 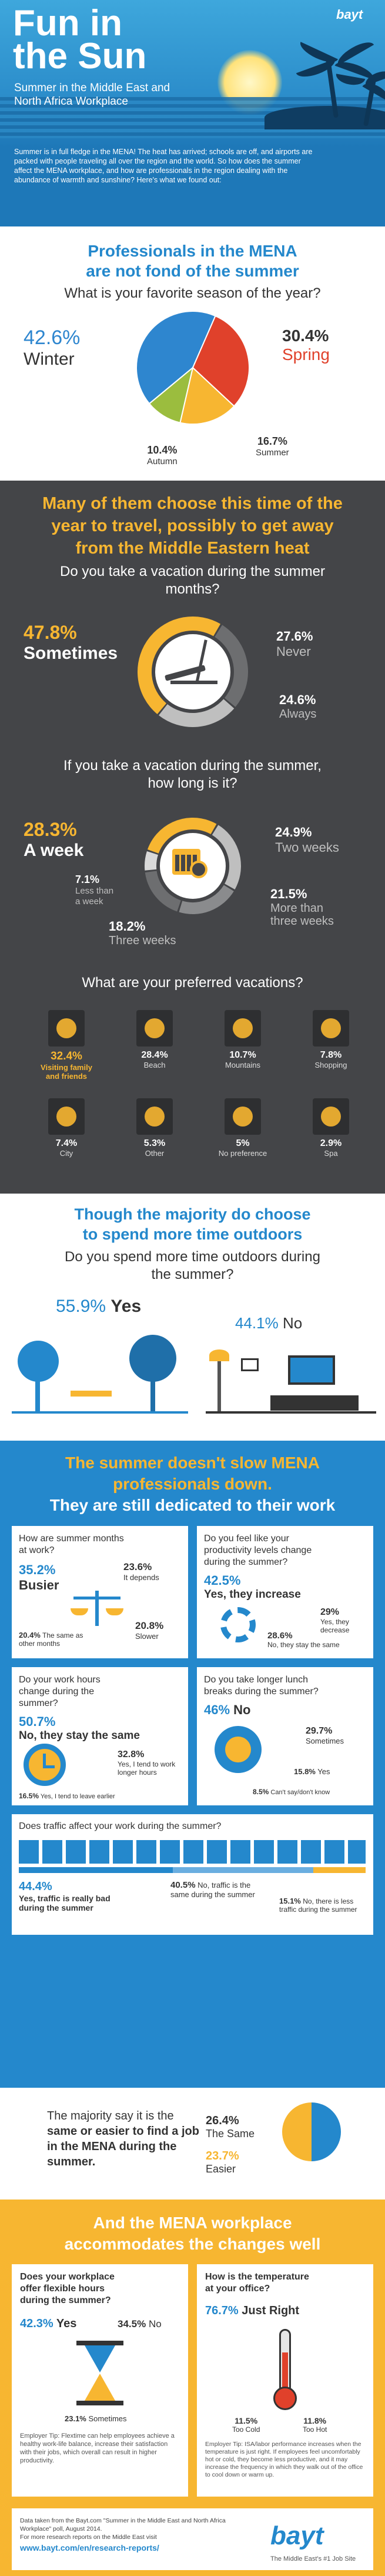 What do you see at coordinates (222, 2156) in the screenshot?
I see `job-easier-pct: 23.7%` at bounding box center [222, 2156].